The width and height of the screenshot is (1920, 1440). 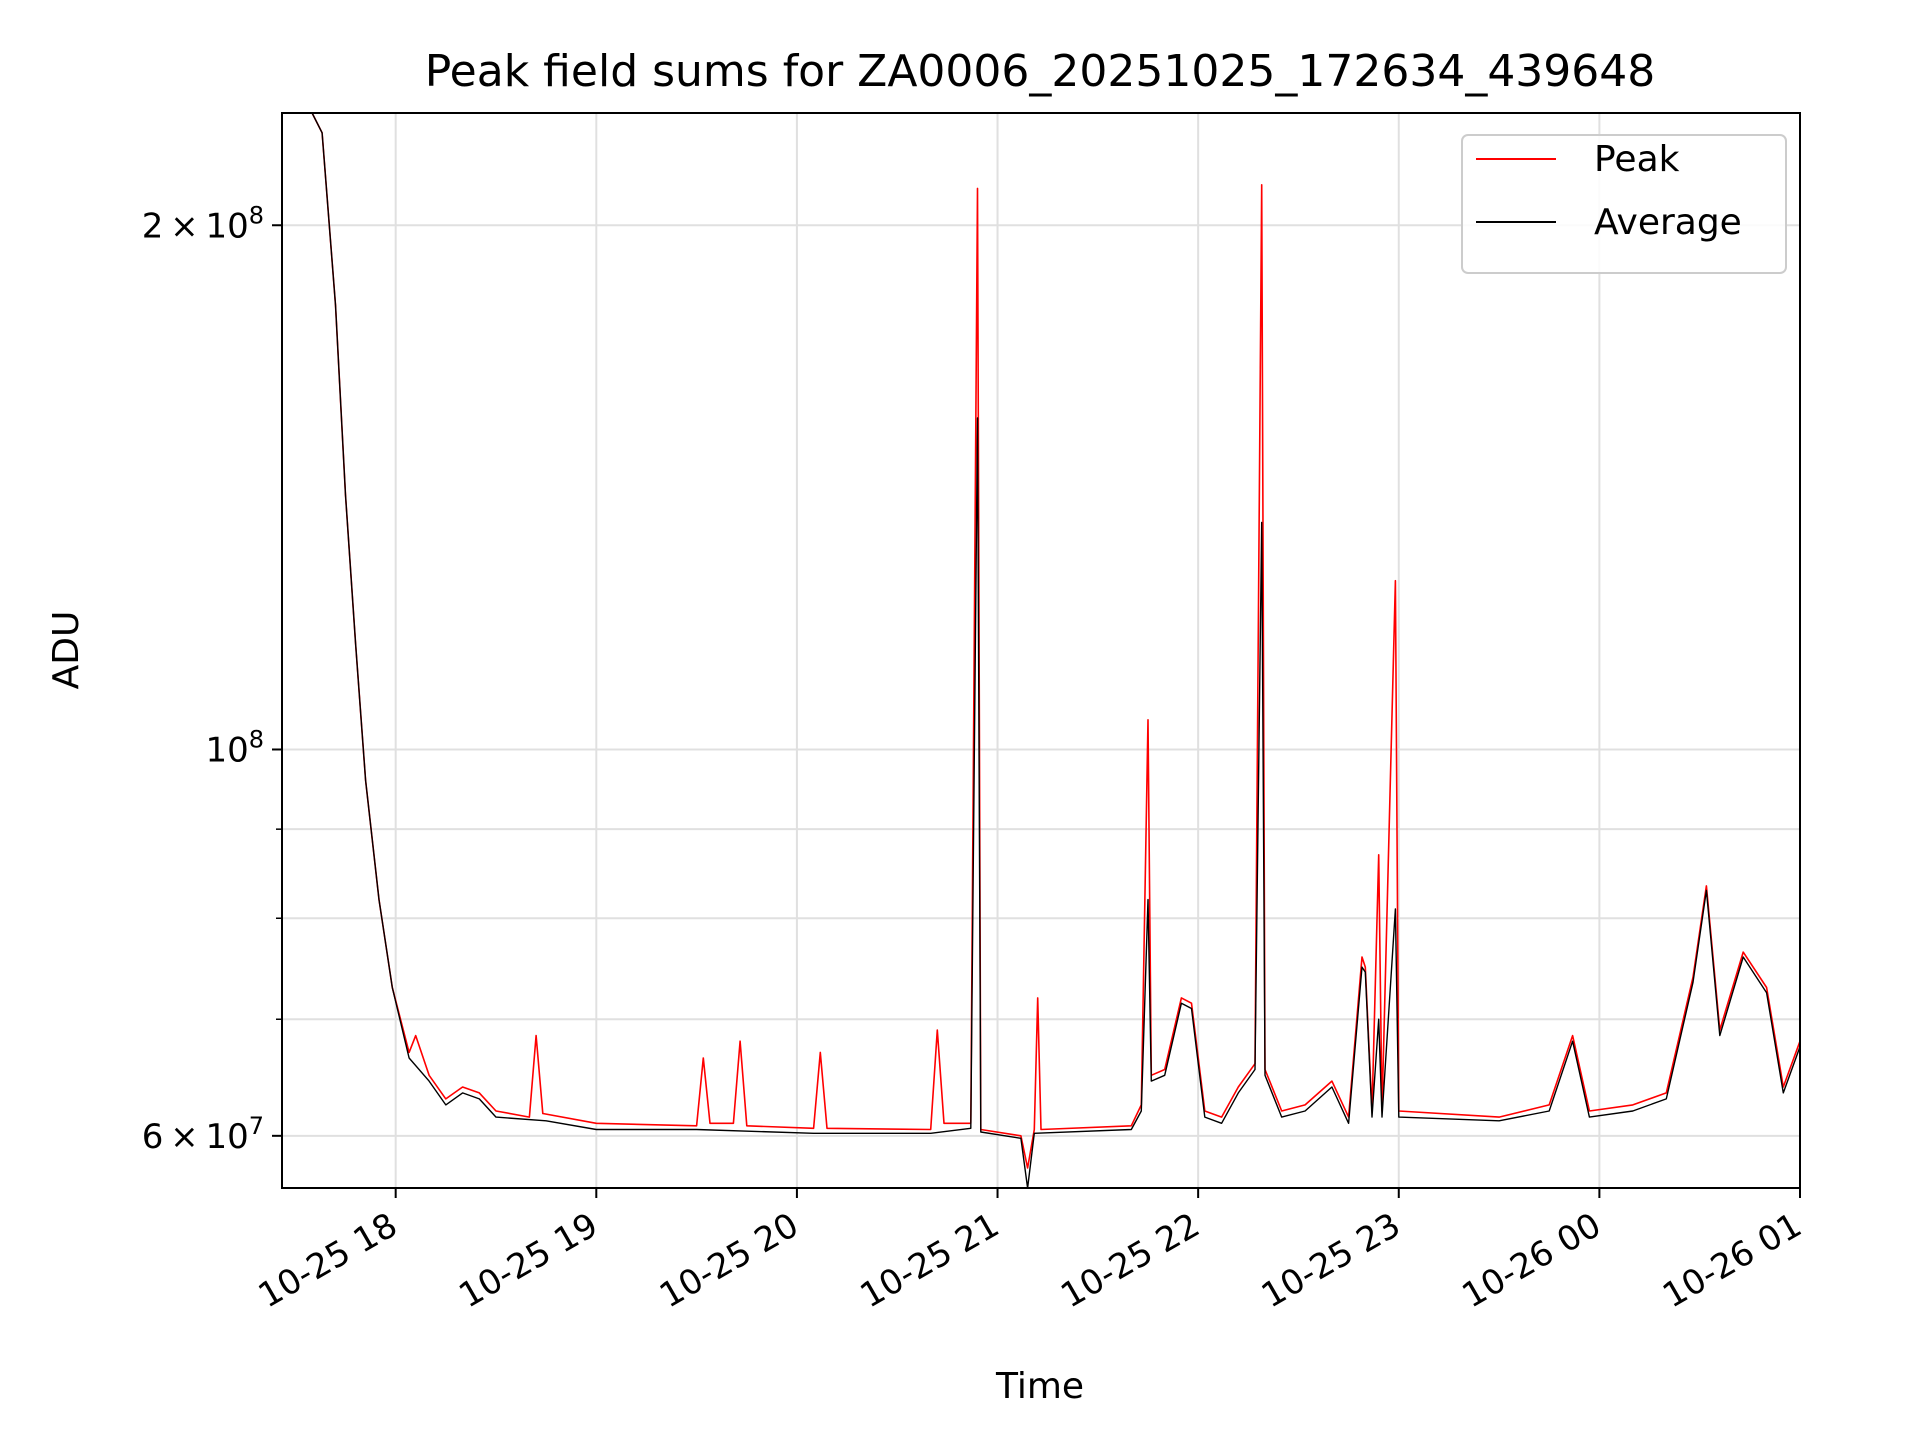 I want to click on legend: Peak Average, so click(x=1624, y=204).